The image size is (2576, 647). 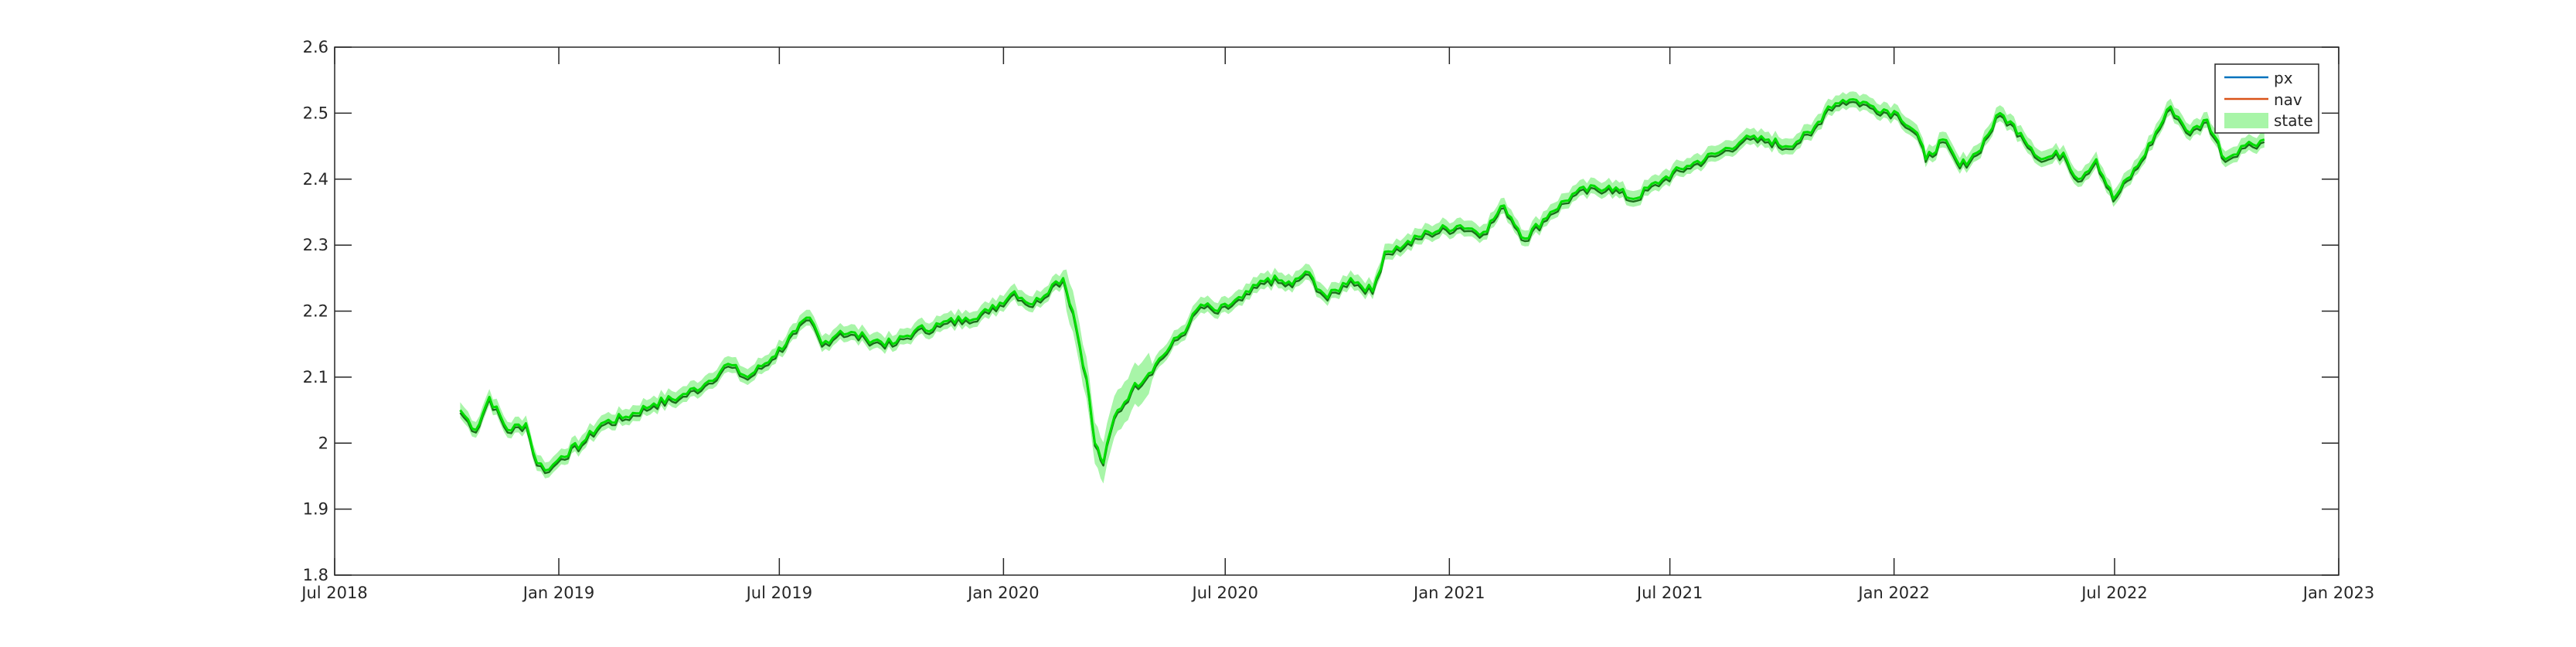 What do you see at coordinates (1224, 593) in the screenshot?
I see `x-tick-label: Jul 2020` at bounding box center [1224, 593].